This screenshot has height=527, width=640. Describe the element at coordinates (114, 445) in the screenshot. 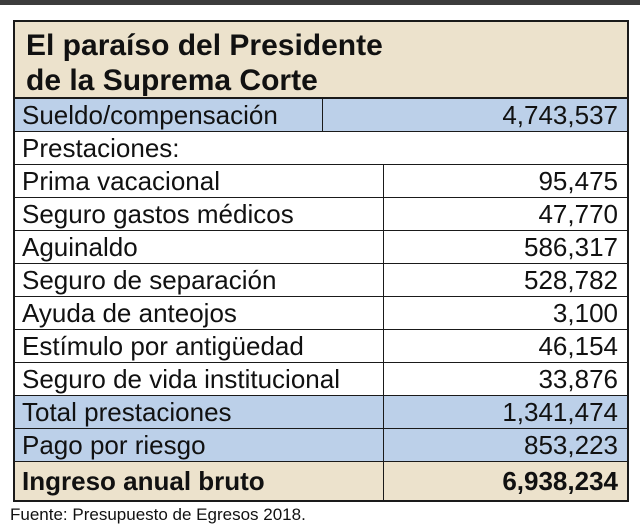

I see `row-label: Pago por riesgo` at that location.